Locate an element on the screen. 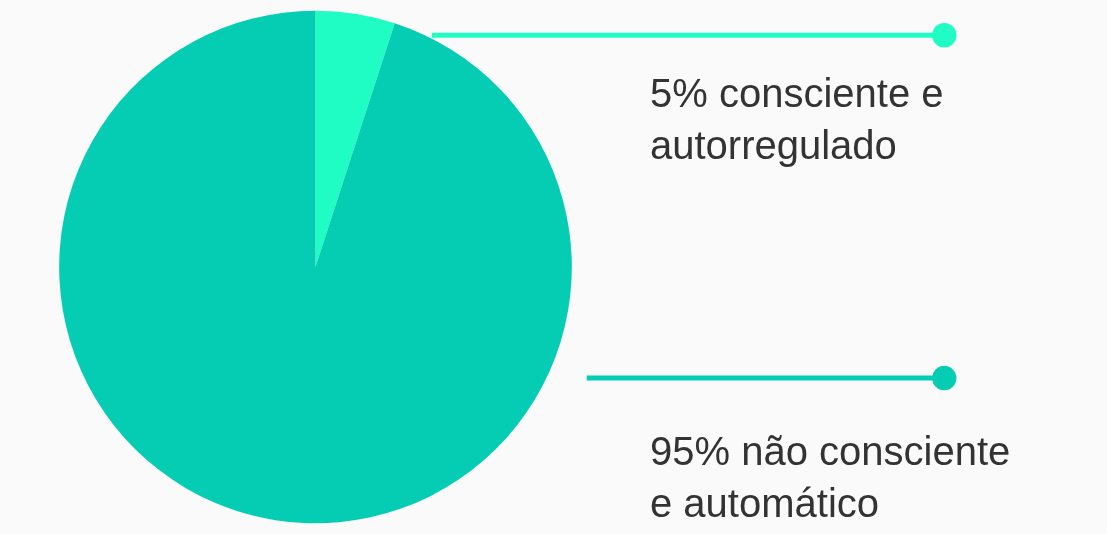  legend-label: 5% consciente e autorregulado is located at coordinates (797, 119).